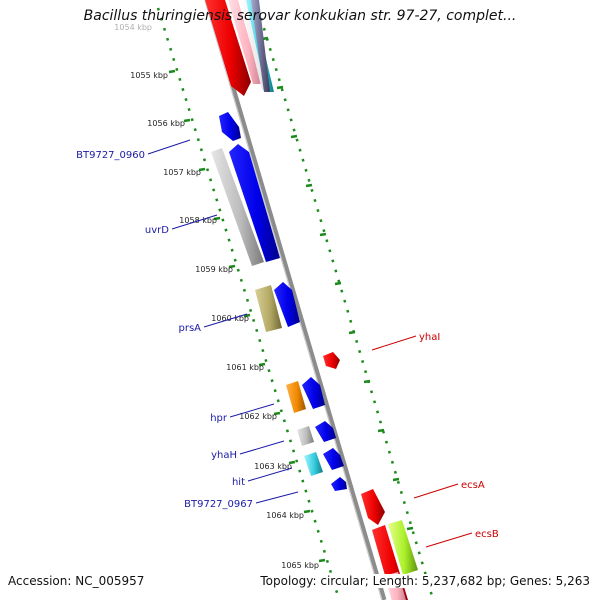  What do you see at coordinates (487, 534) in the screenshot?
I see `gene-label: ecsB` at bounding box center [487, 534].